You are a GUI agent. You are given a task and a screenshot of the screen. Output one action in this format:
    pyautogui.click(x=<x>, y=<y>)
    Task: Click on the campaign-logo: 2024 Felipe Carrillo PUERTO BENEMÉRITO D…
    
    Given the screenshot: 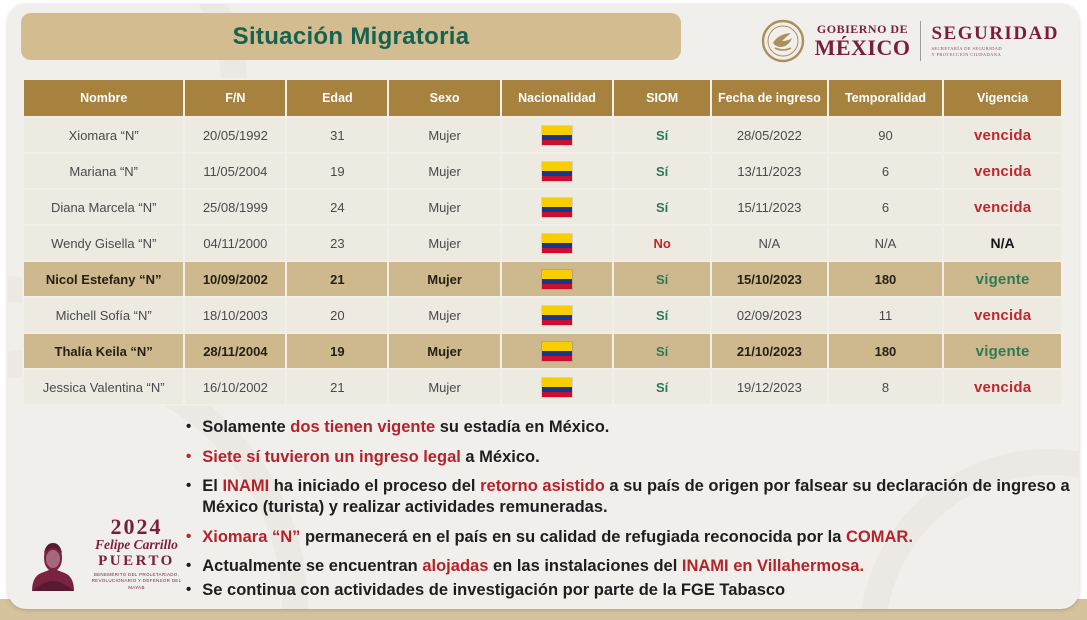 What is the action you would take?
    pyautogui.click(x=106, y=555)
    